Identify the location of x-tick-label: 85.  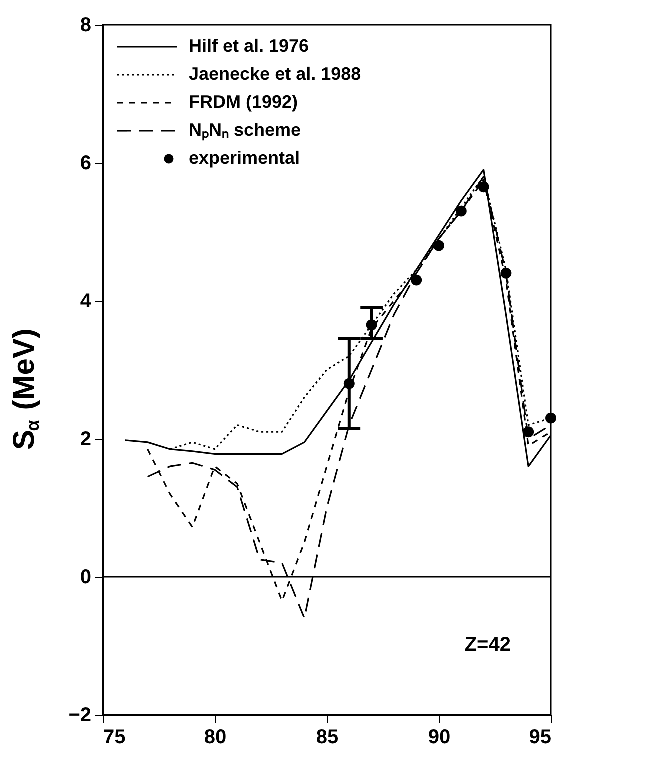
(327, 737).